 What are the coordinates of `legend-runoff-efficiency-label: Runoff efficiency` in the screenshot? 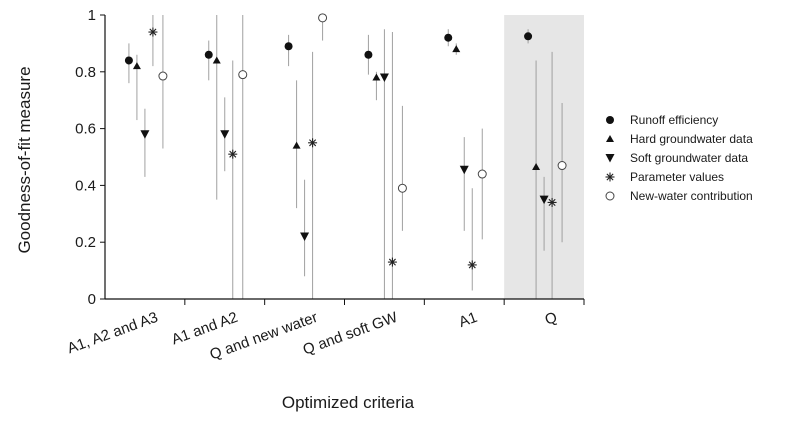 It's located at (674, 120).